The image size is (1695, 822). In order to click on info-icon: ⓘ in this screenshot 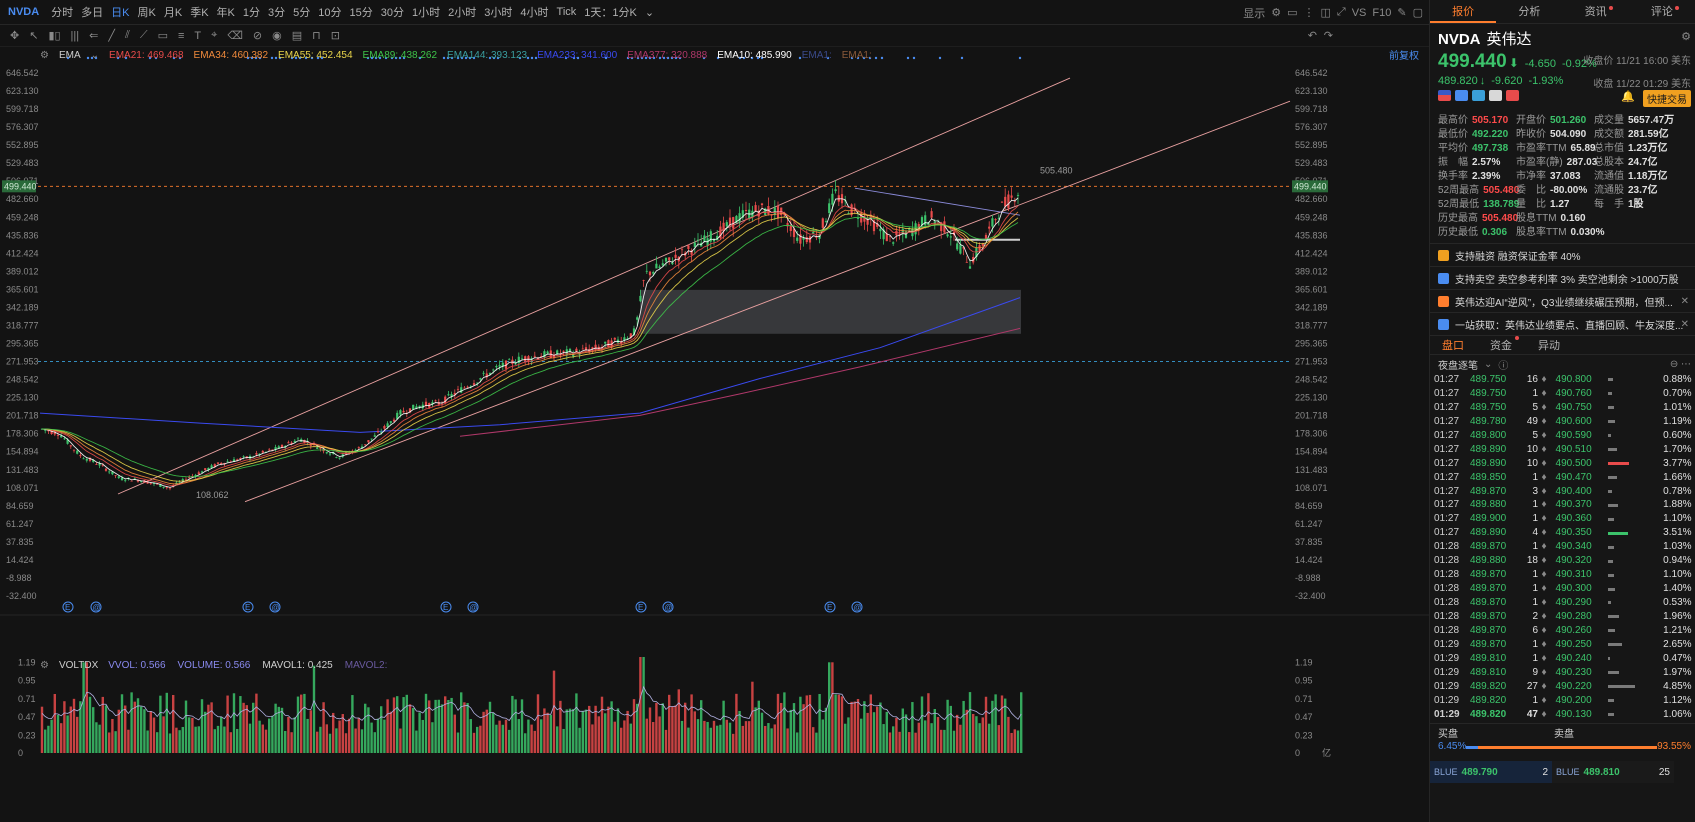, I will do `click(1503, 366)`.